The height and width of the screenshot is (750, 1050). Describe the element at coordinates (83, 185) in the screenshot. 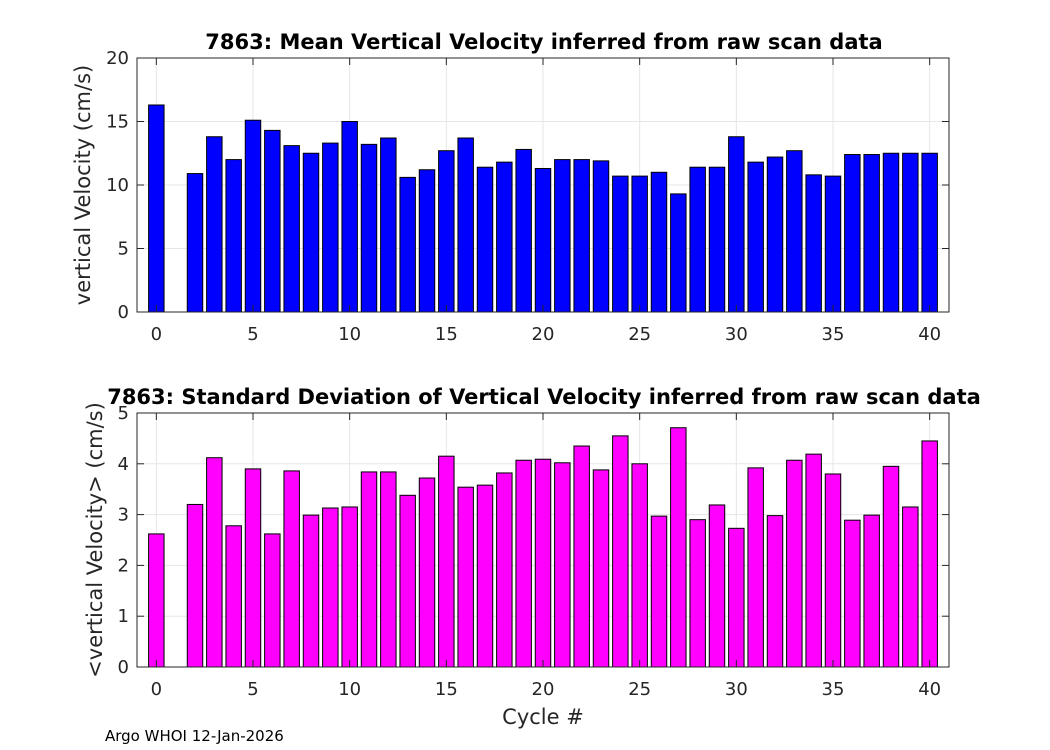

I see `y-axis-label: vertical Velocity (cm/s)` at that location.